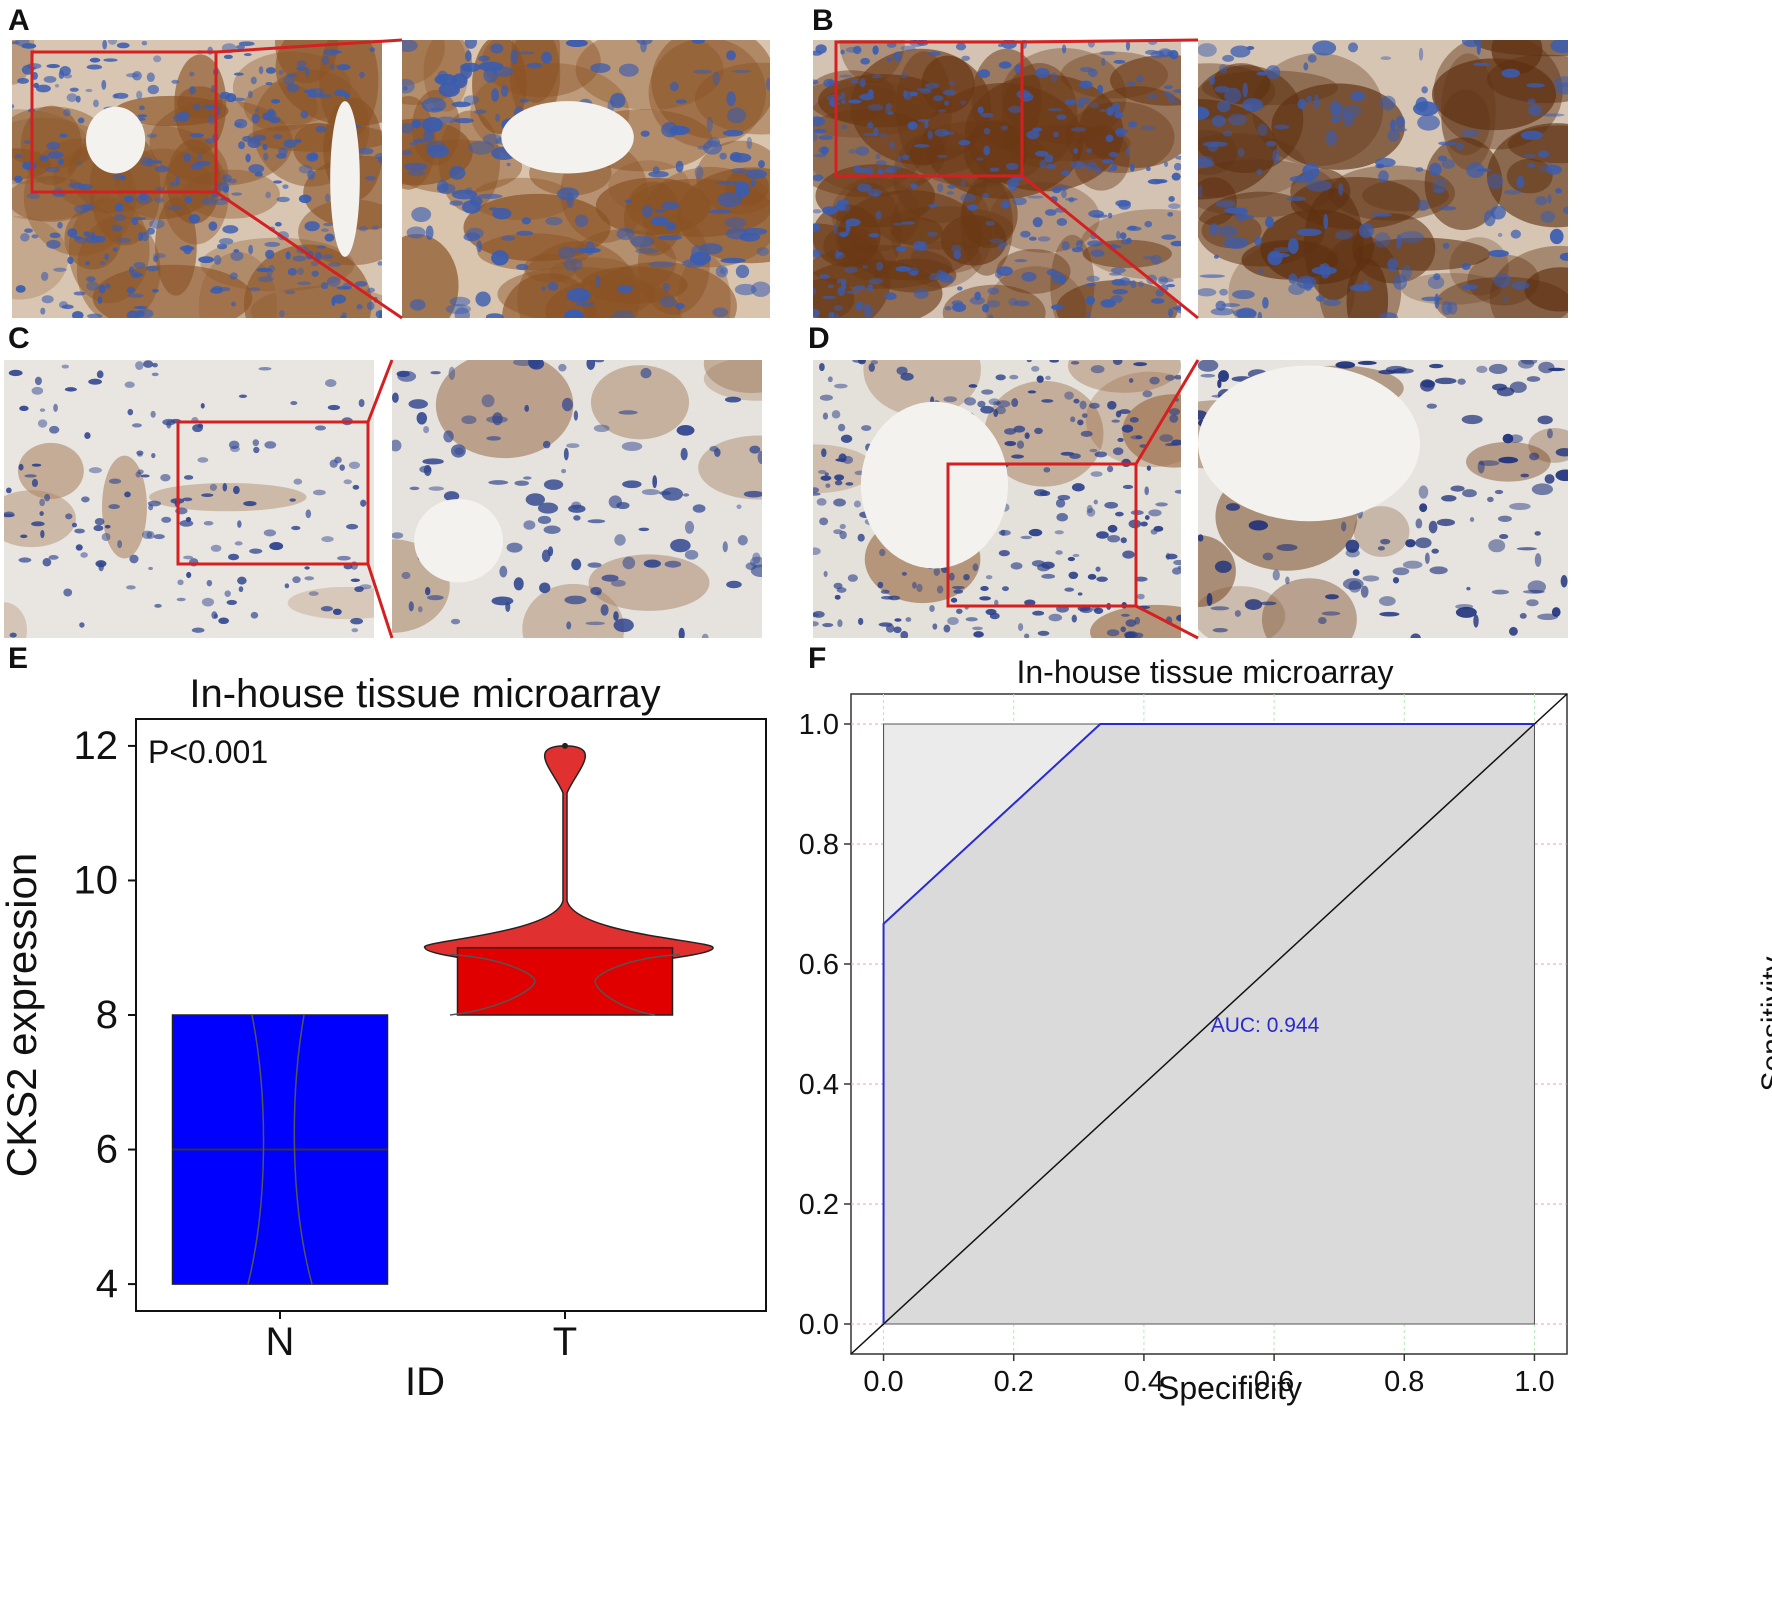  I want to click on micrograph-d-zoom-texture, so click(1383, 499).